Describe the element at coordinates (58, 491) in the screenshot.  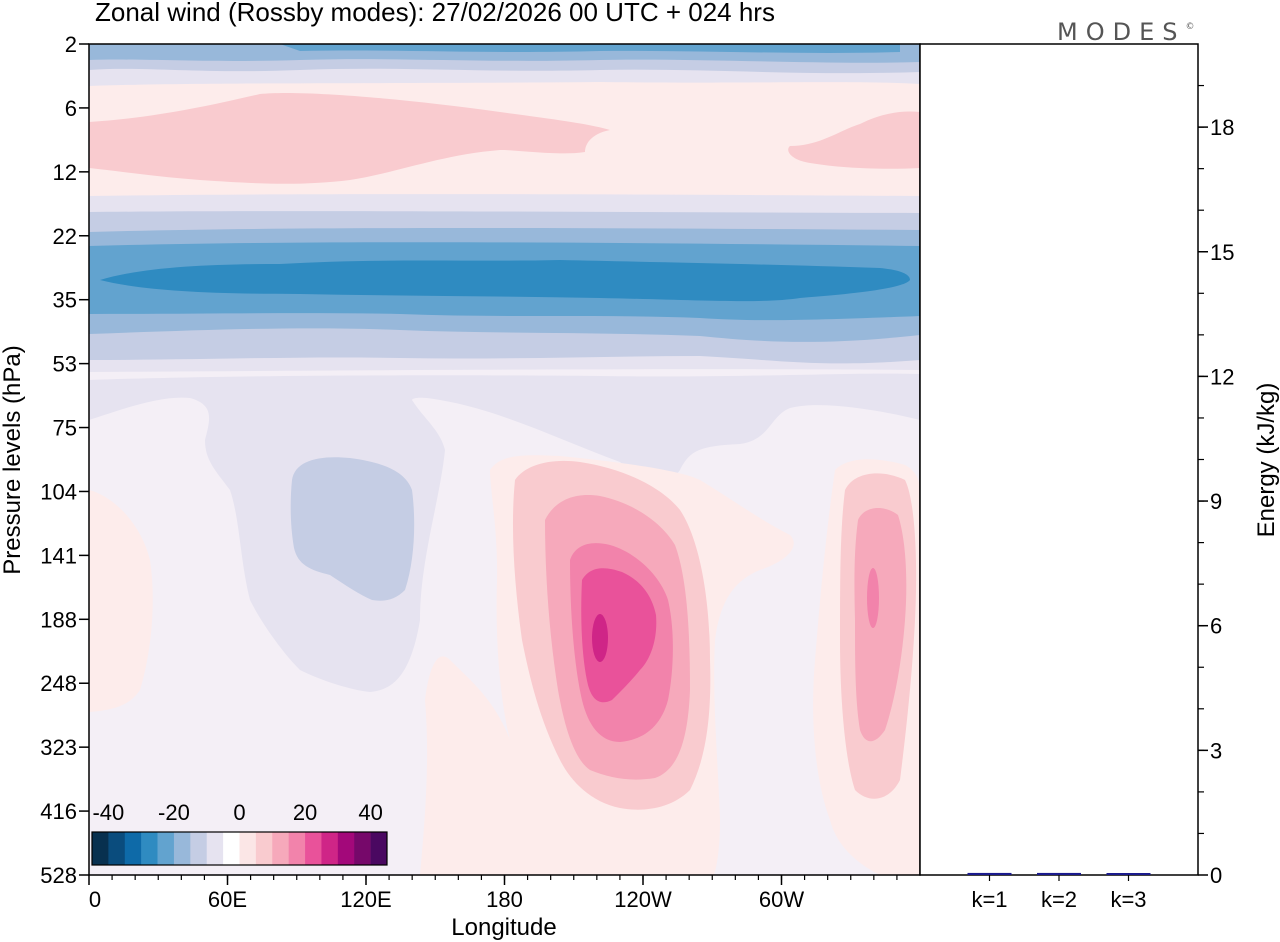
I see `pressure-tick-label: 104` at that location.